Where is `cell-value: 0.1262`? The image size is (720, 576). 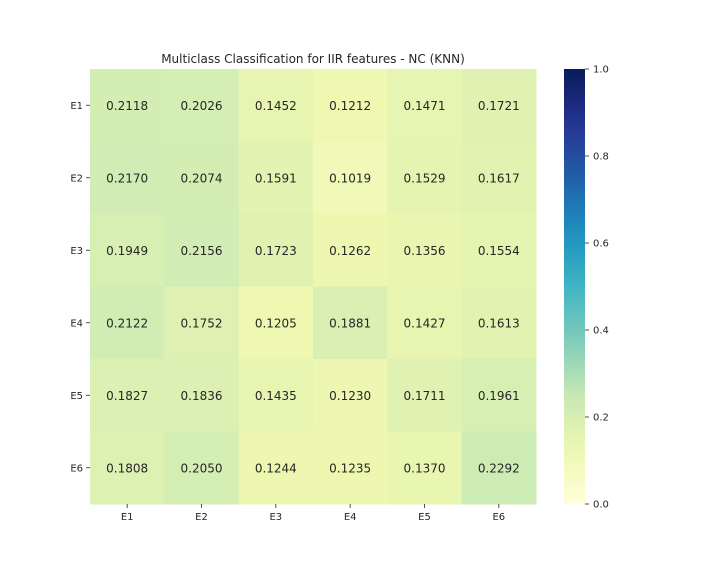 cell-value: 0.1262 is located at coordinates (350, 251).